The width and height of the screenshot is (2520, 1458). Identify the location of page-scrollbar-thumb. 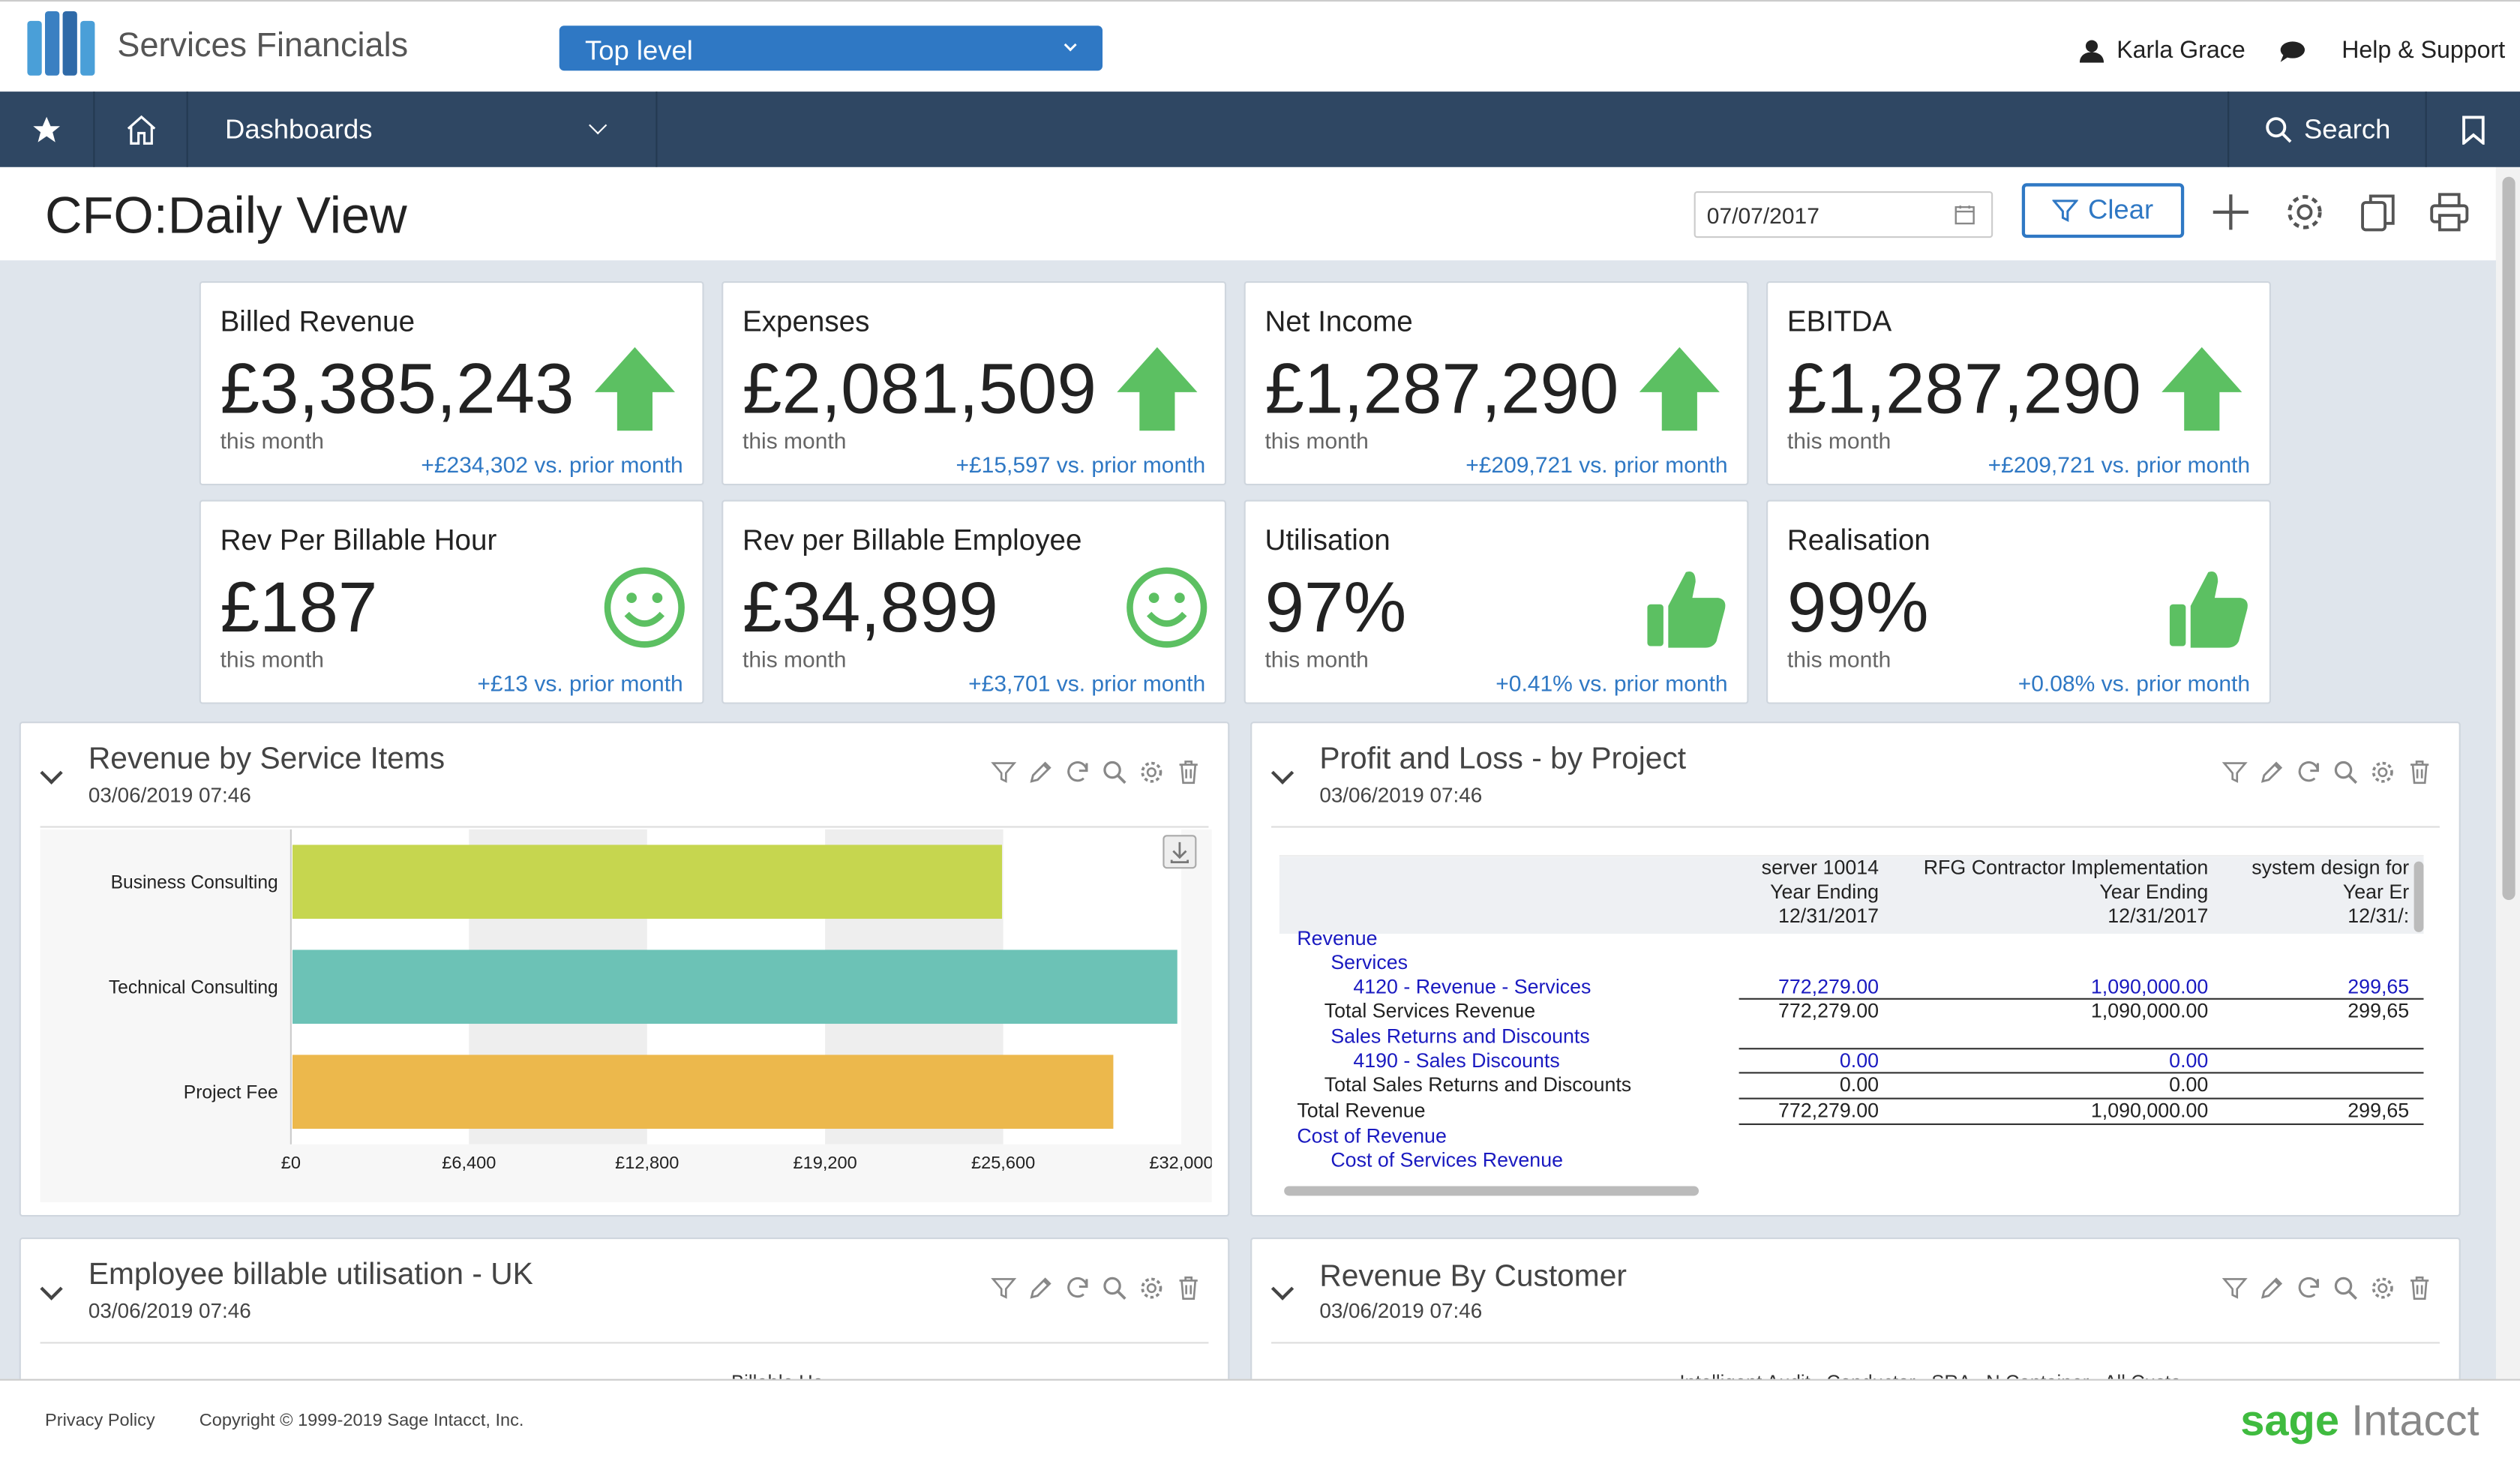
(2509, 538).